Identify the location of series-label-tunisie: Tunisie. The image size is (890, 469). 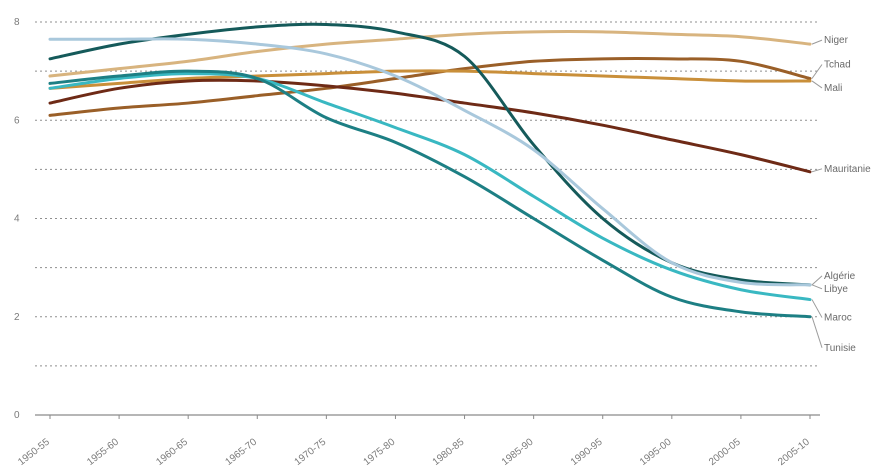
(840, 348).